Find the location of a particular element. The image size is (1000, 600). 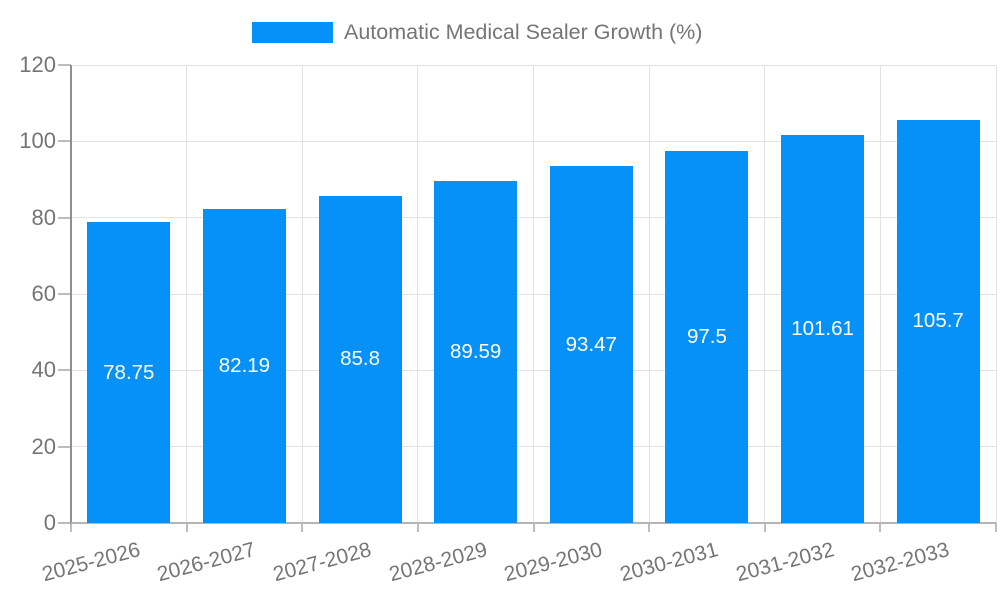

y-tick-label: 100 is located at coordinates (37, 141).